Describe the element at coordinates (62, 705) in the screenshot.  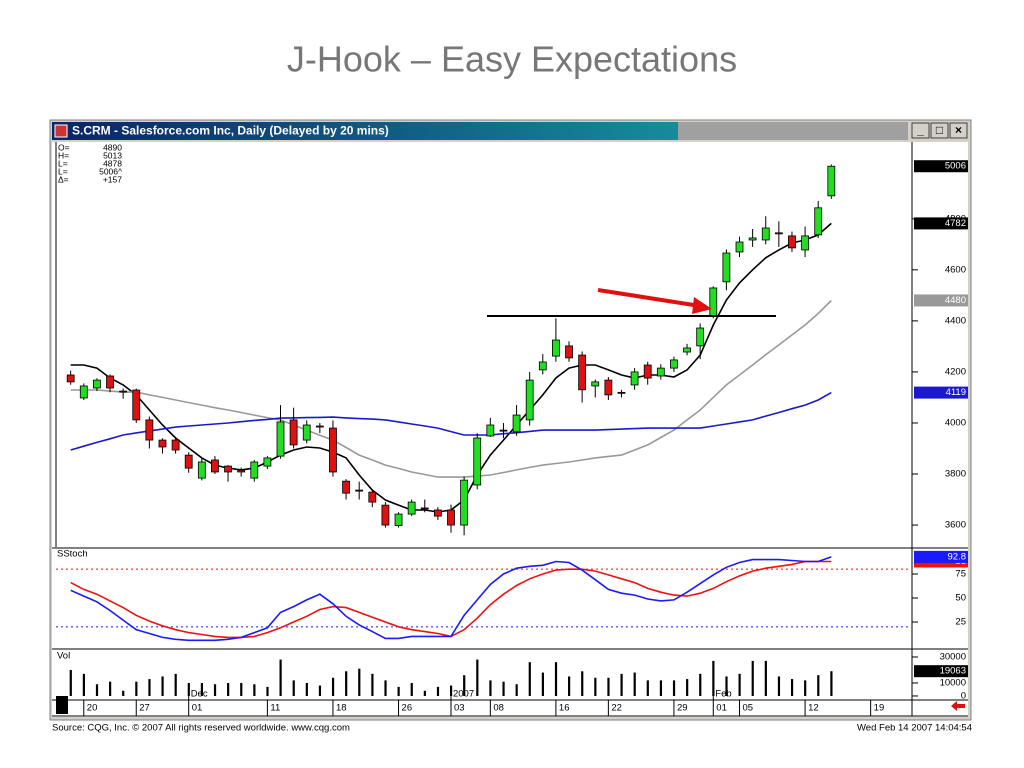
I see `scroll-marker` at that location.